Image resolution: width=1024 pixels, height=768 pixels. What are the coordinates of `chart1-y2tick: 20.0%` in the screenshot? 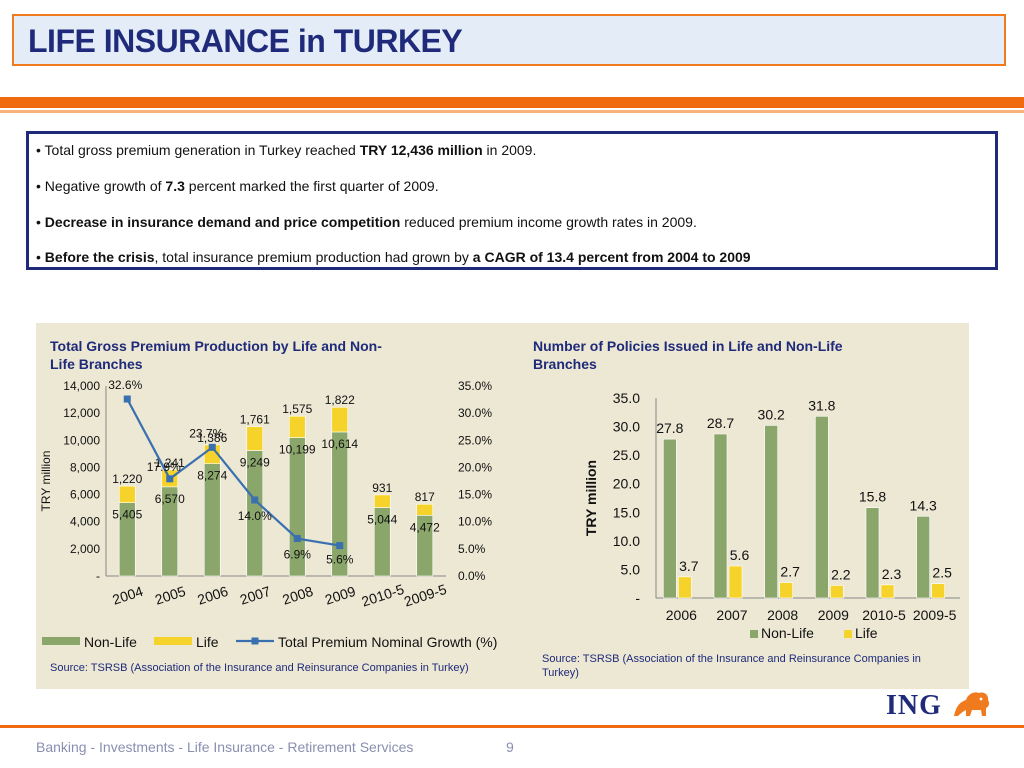 It's located at (475, 467).